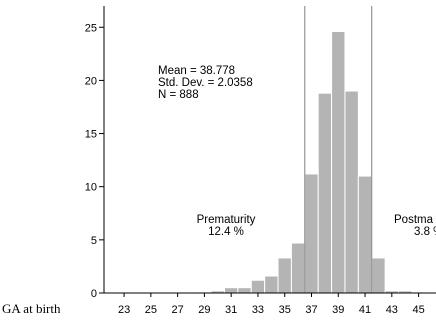 This screenshot has width=436, height=323. Describe the element at coordinates (91, 28) in the screenshot. I see `y-tick-label: 25` at that location.